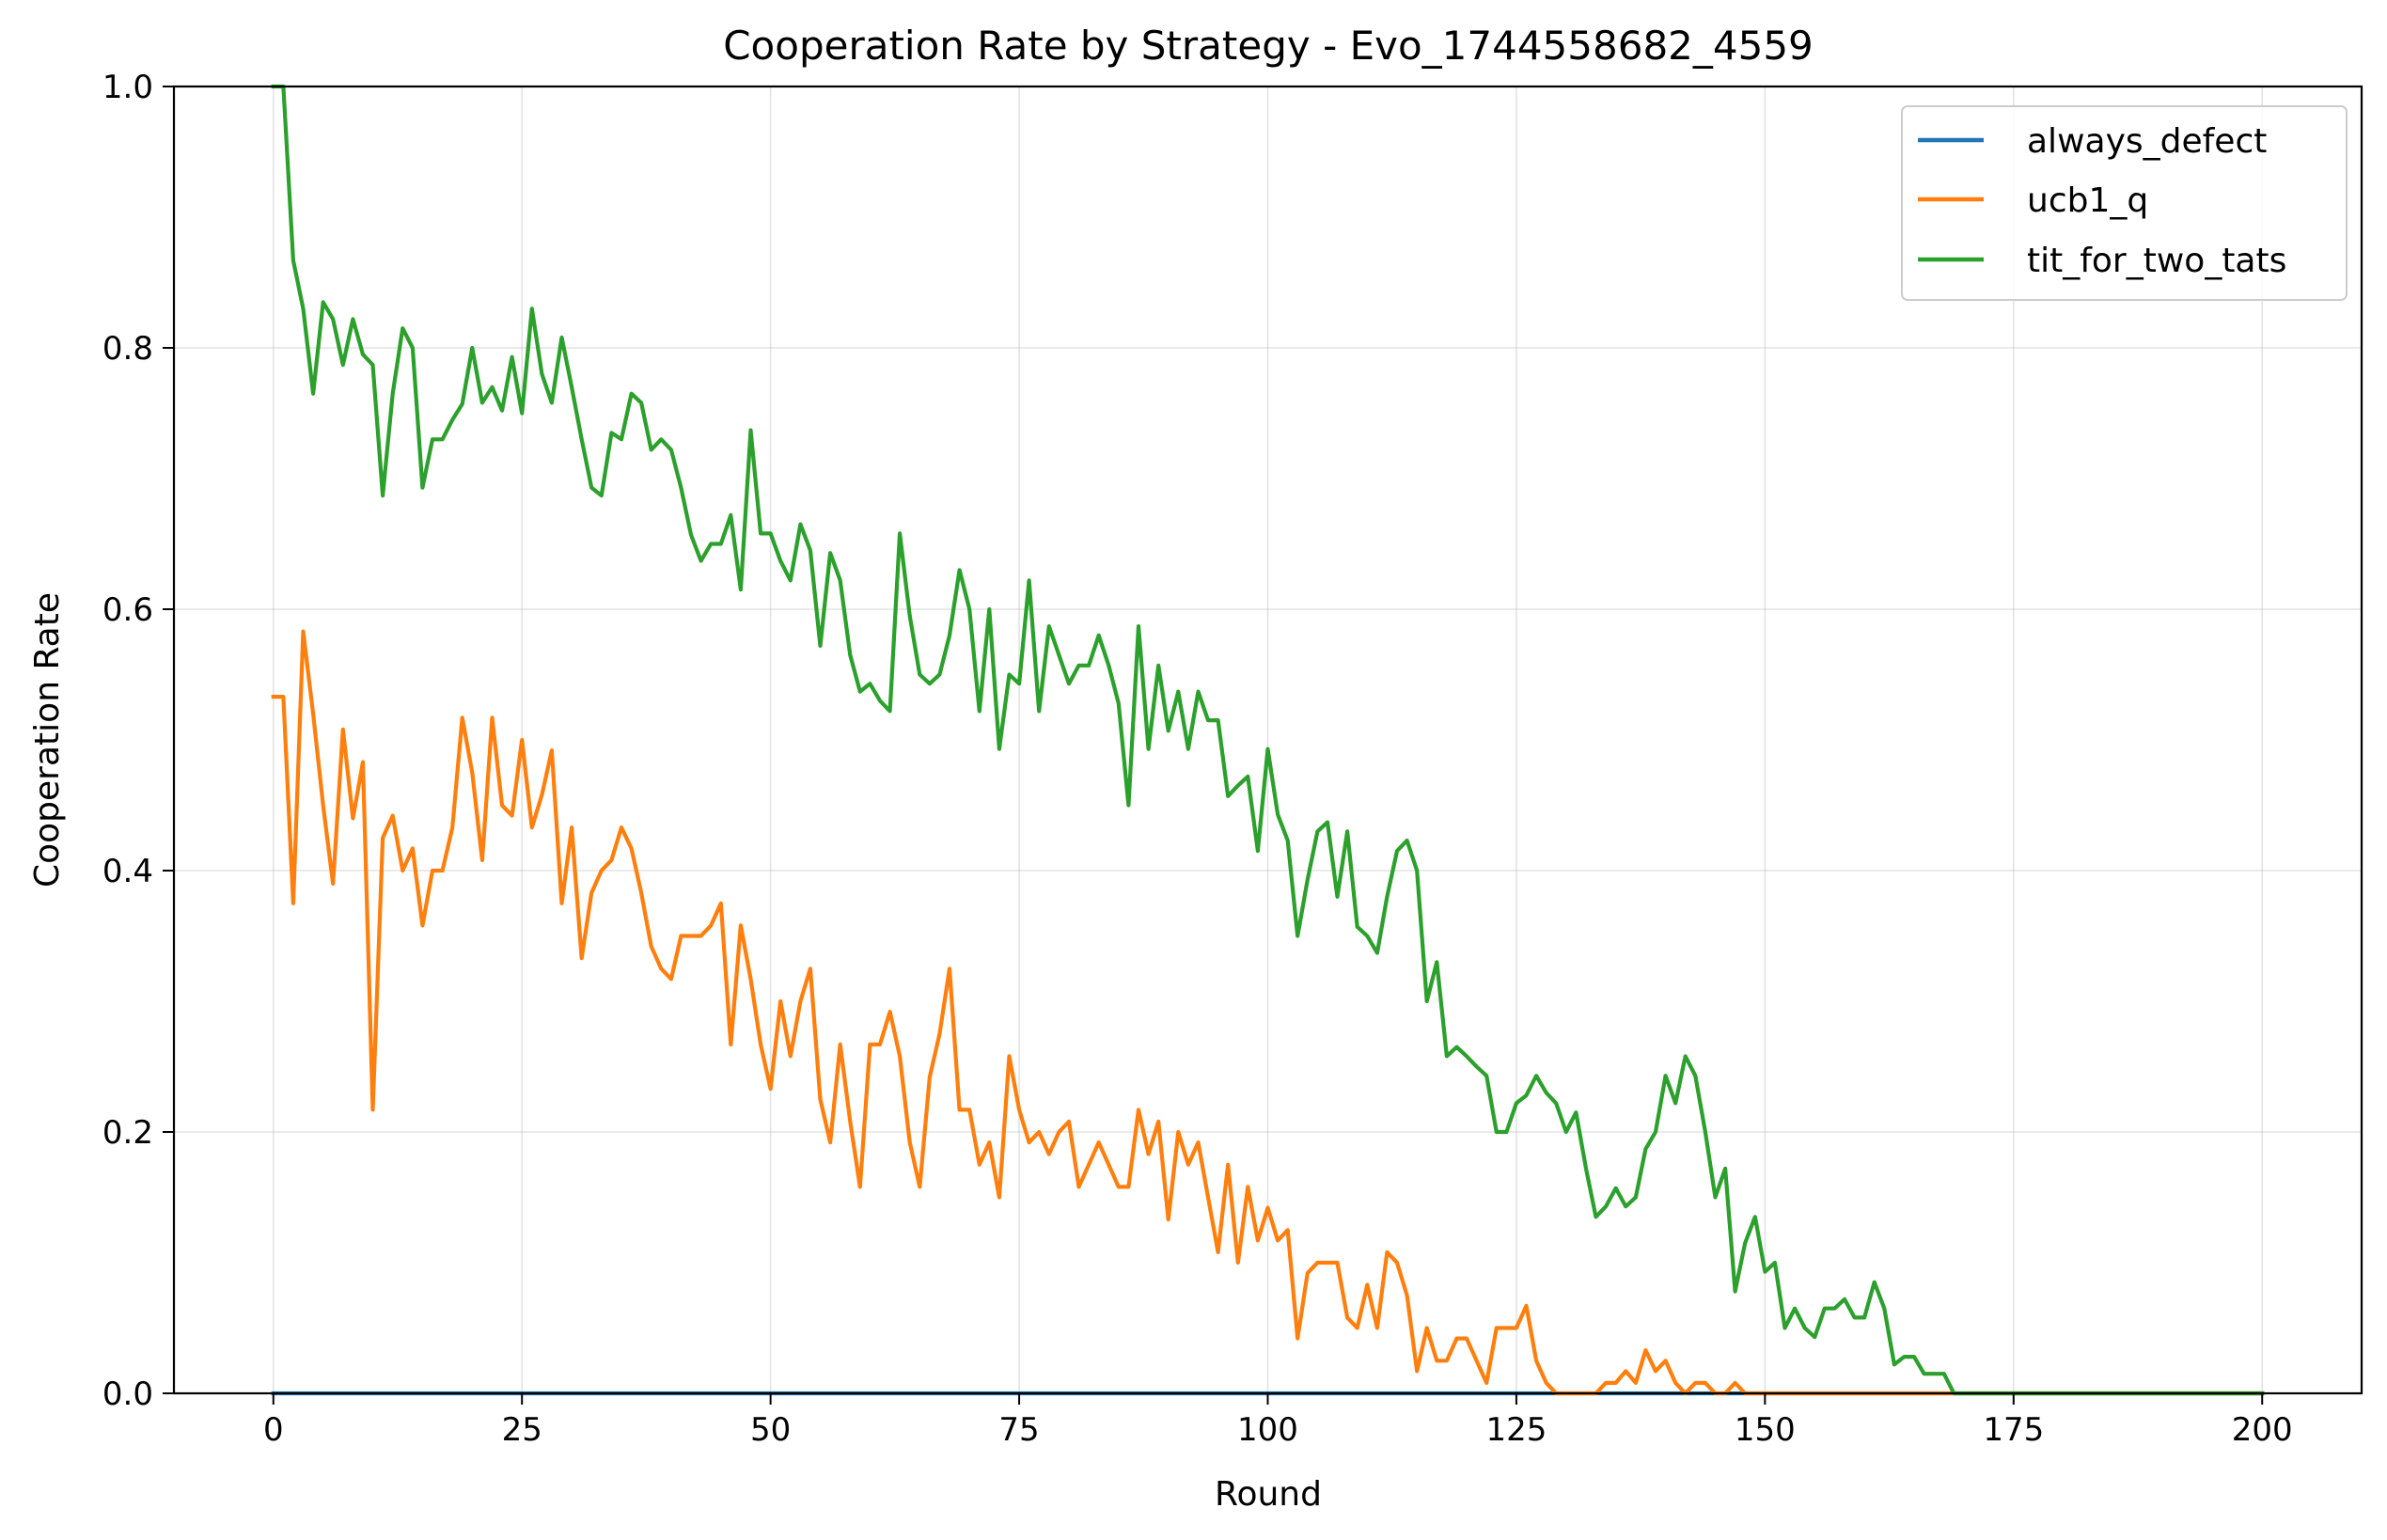 This screenshot has width=2387, height=1540. Describe the element at coordinates (2262, 1430) in the screenshot. I see `x-tick-label: 200` at that location.